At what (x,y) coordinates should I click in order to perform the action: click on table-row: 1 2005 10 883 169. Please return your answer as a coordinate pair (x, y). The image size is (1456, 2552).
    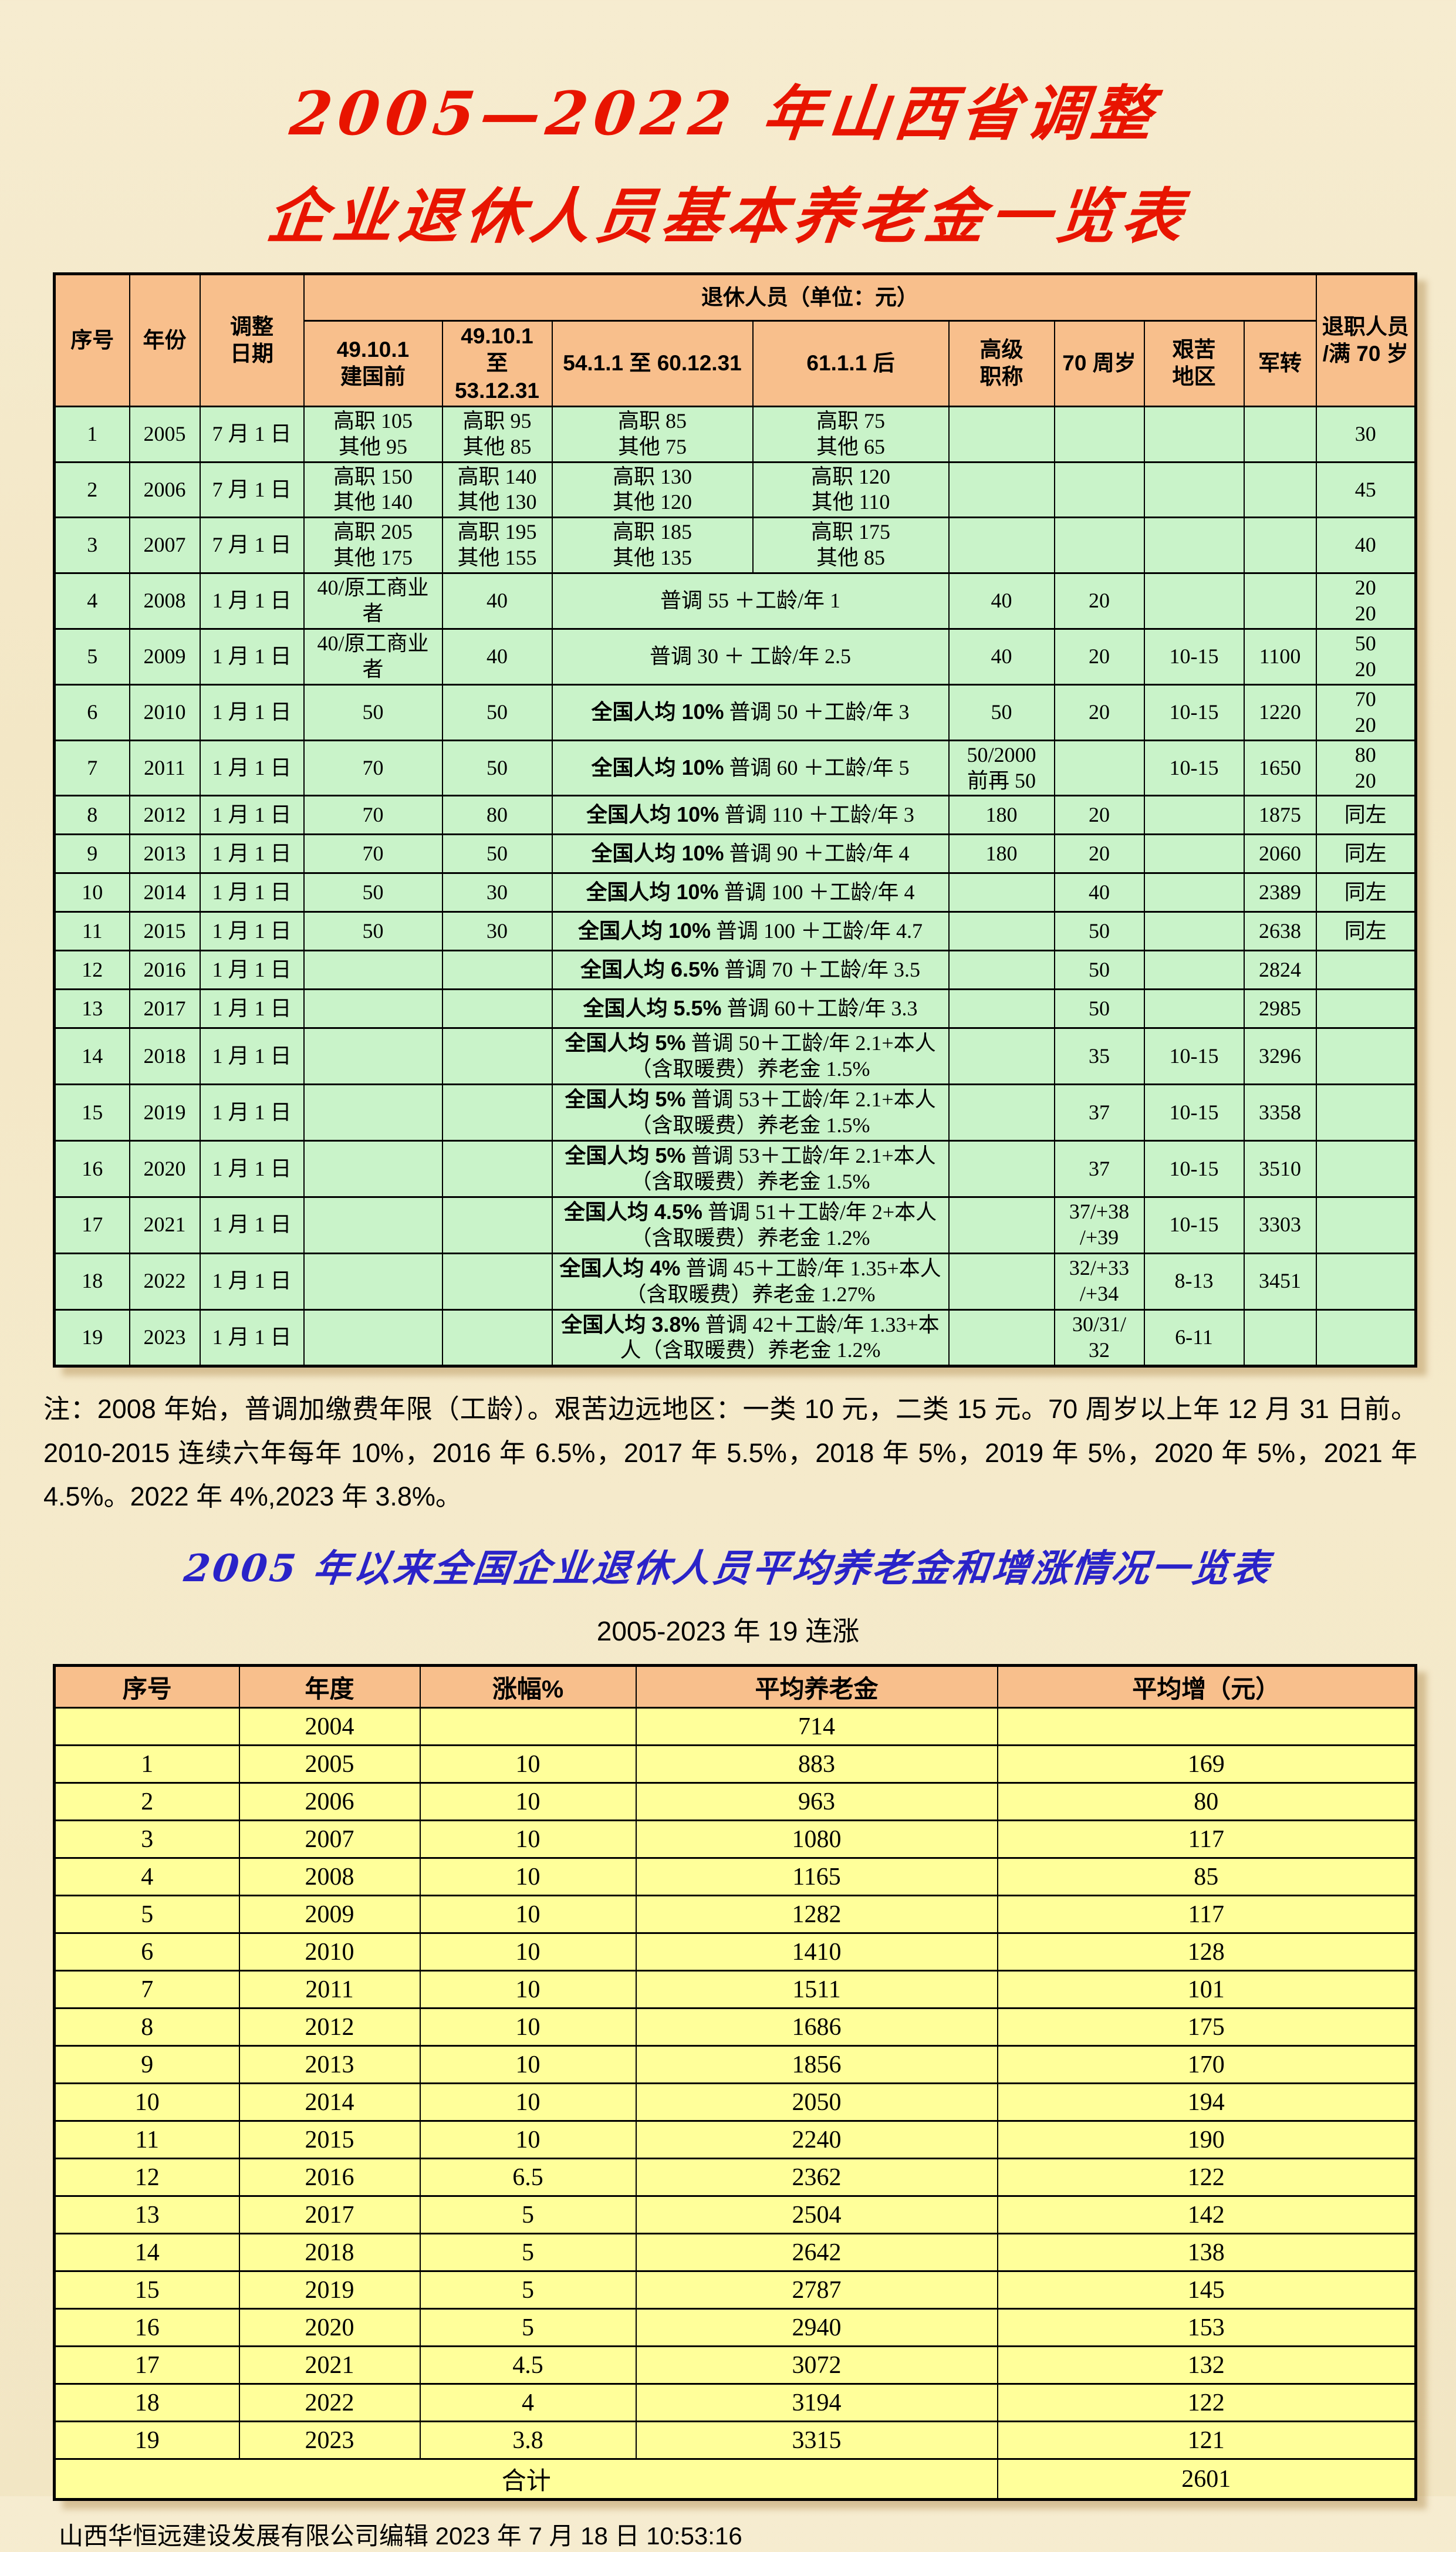
    Looking at the image, I should click on (735, 1764).